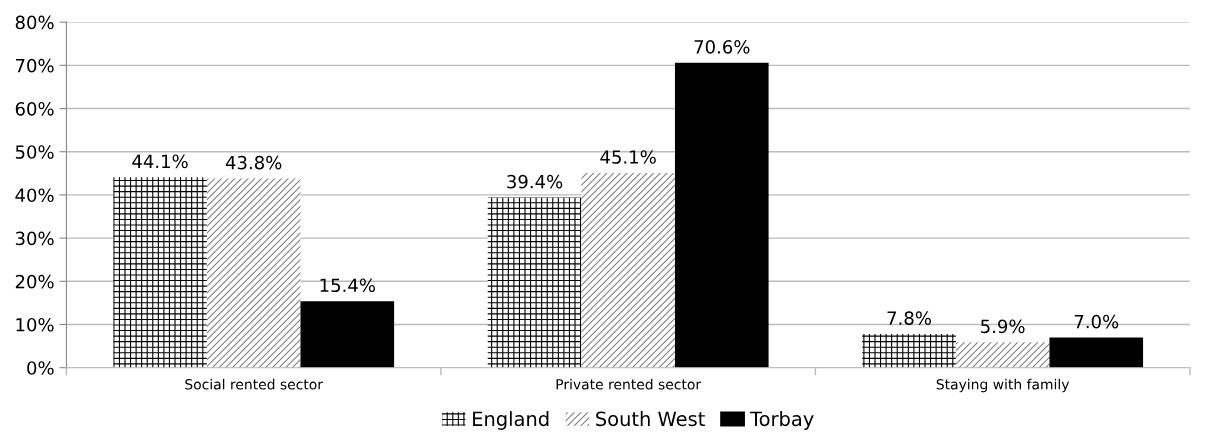 This screenshot has width=1208, height=443. What do you see at coordinates (34, 152) in the screenshot?
I see `y-tick-label: 50%` at bounding box center [34, 152].